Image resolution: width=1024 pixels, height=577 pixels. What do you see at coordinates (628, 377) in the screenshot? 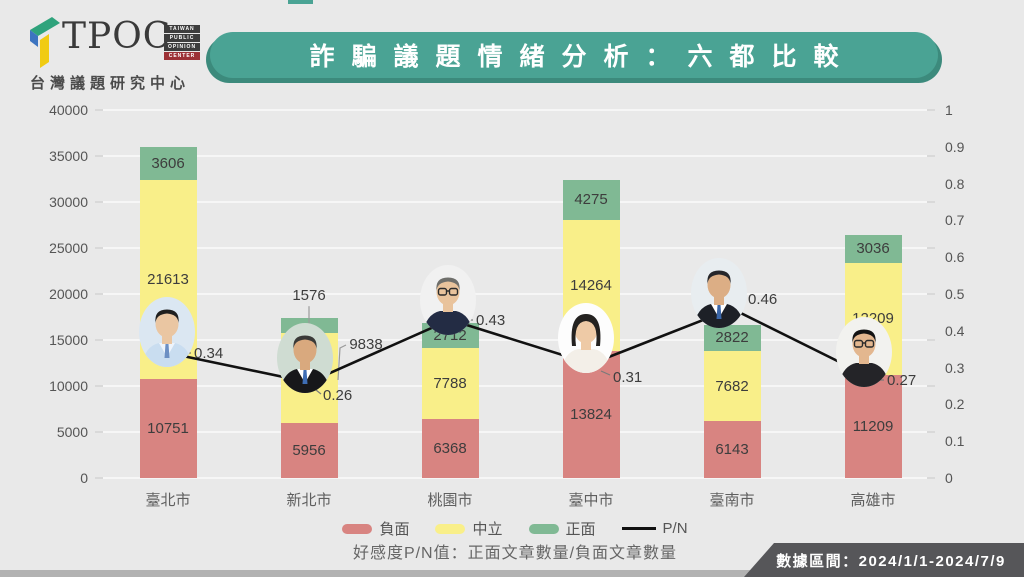
I see `pn-value-label: 0.31` at bounding box center [628, 377].